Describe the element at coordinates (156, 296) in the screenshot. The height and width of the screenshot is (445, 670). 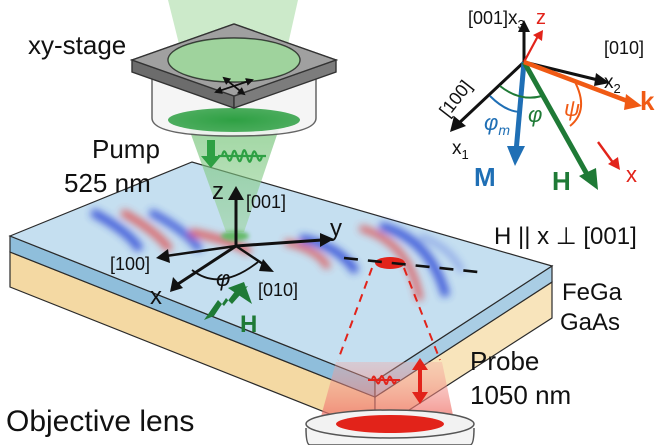
I see `axis-x-label: x` at that location.